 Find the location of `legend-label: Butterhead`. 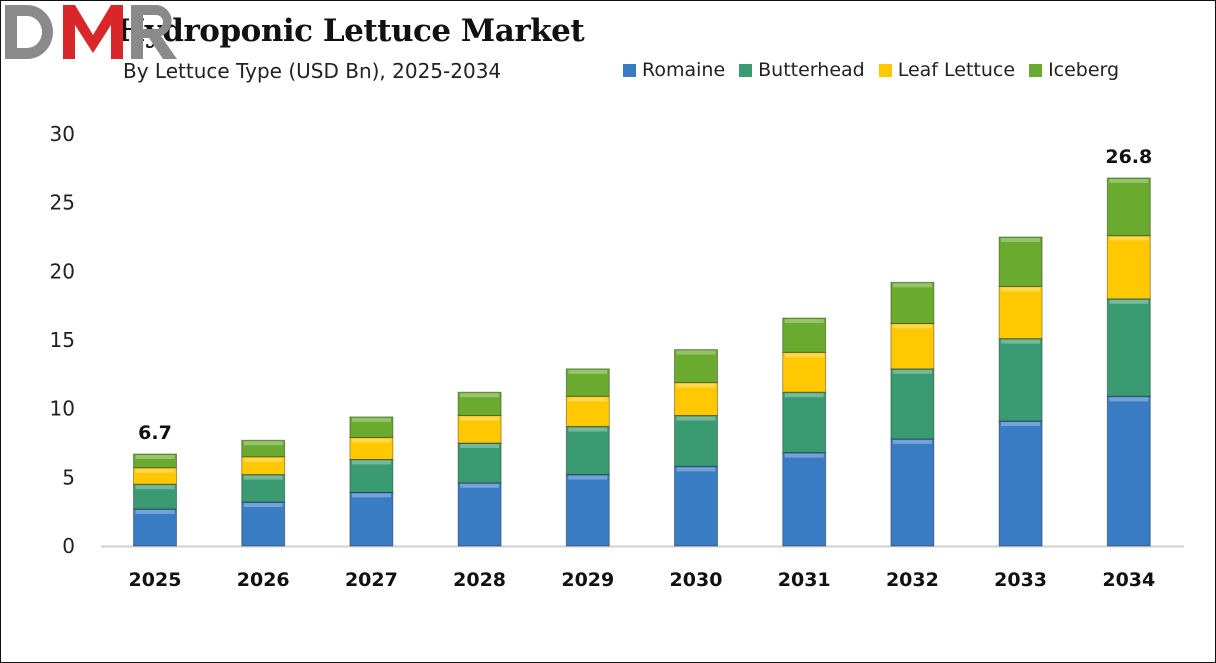

legend-label: Butterhead is located at coordinates (811, 70).